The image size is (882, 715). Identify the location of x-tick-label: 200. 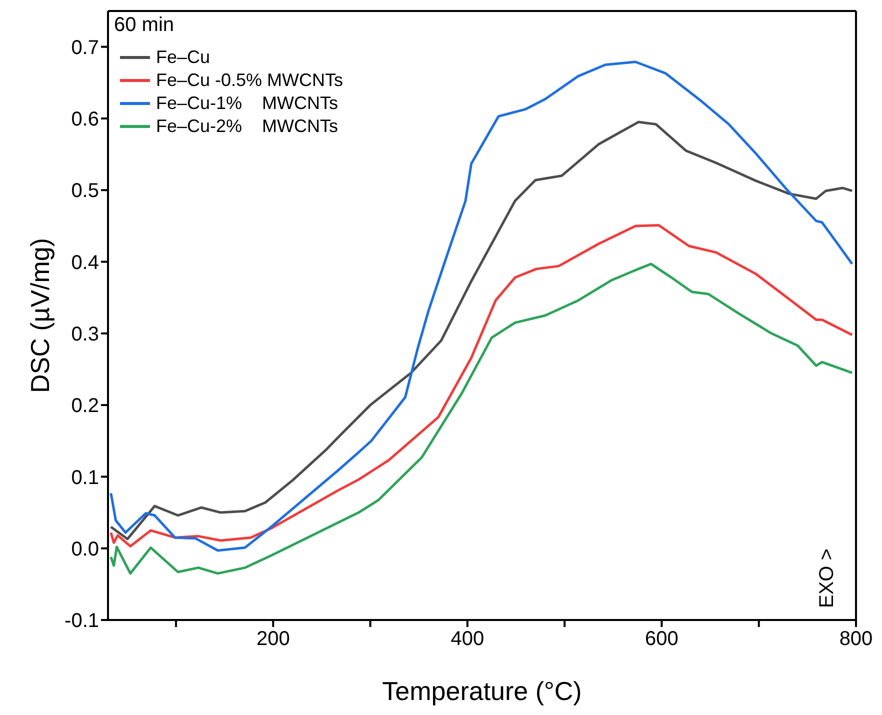
(273, 639).